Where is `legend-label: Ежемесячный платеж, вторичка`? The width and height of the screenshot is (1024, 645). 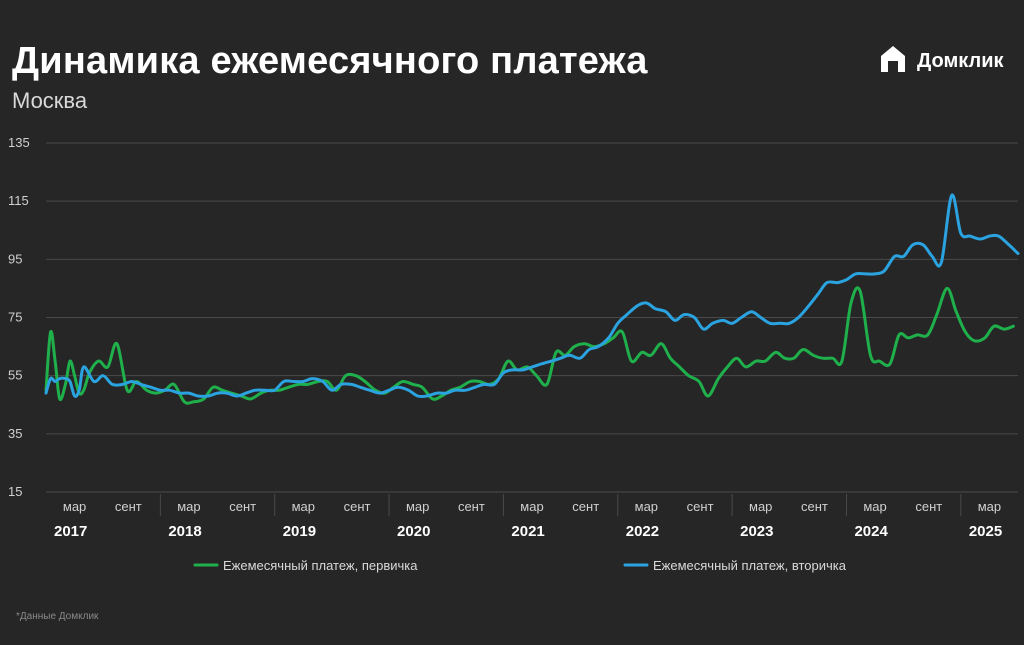 legend-label: Ежемесячный платеж, вторичка is located at coordinates (750, 565).